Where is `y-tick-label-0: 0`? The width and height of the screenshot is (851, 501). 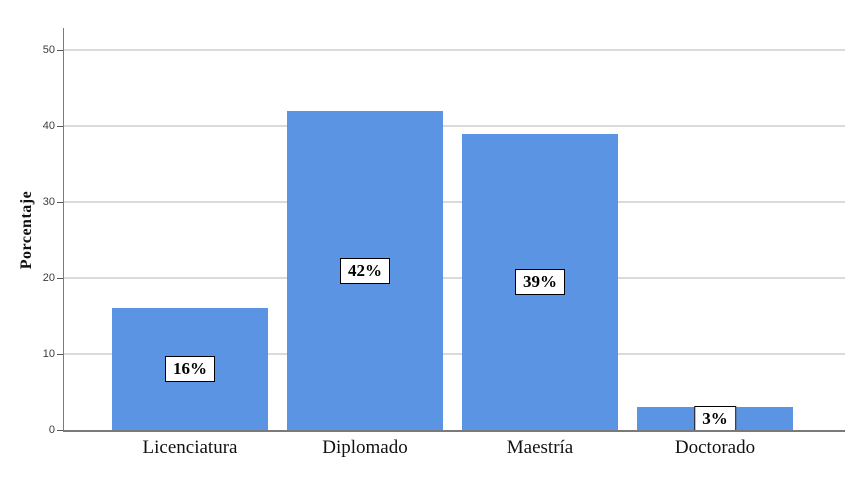
y-tick-label-0: 0 is located at coordinates (51, 430).